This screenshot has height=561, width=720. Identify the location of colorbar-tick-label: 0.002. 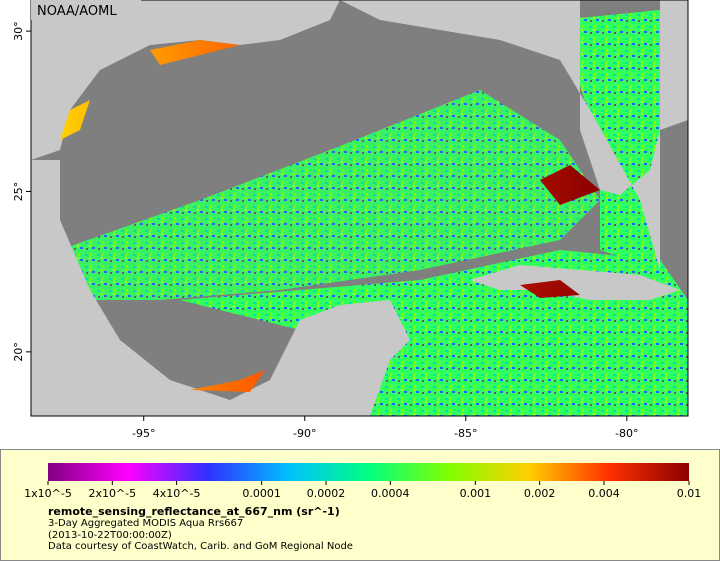
(540, 493).